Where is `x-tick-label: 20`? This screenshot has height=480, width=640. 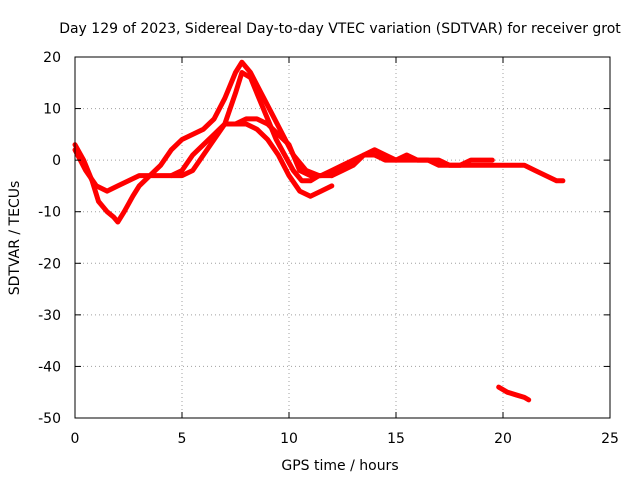
x-tick-label: 20 is located at coordinates (503, 439).